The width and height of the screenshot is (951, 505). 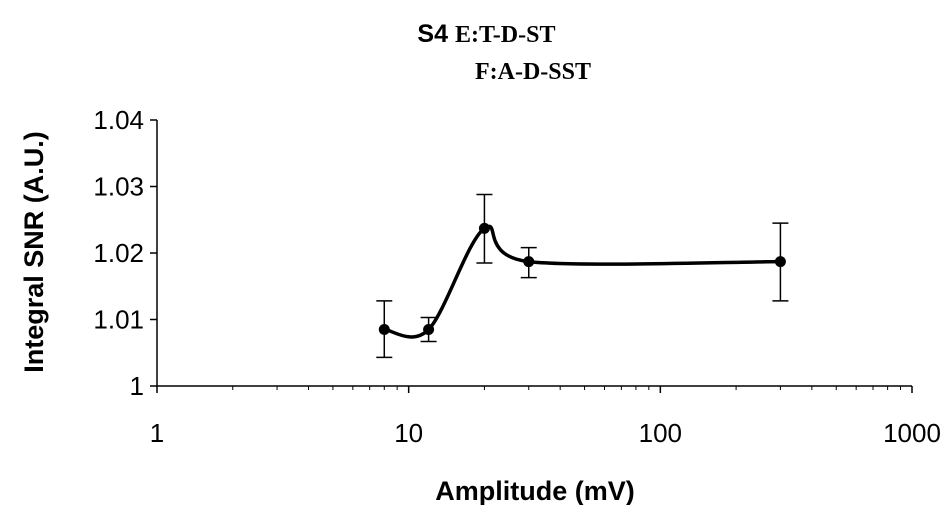 I want to click on series-line, so click(x=582, y=281).